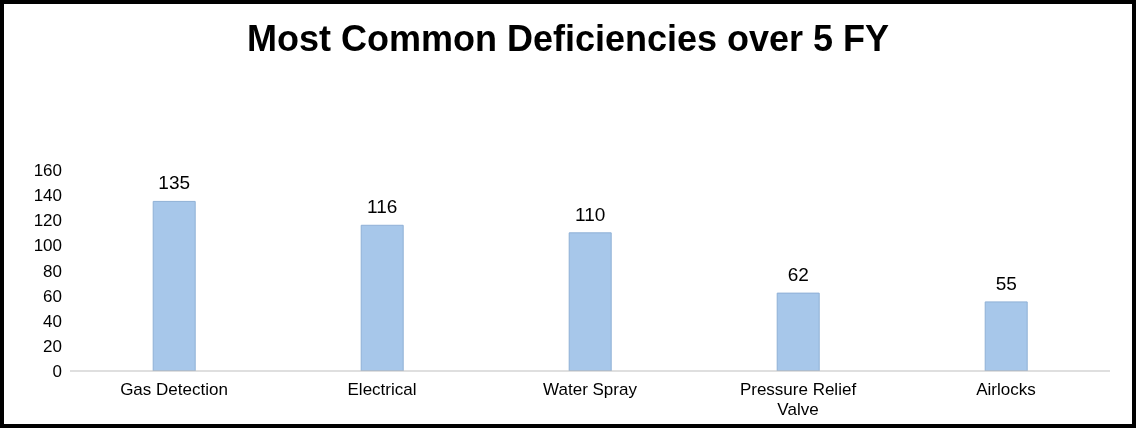 The image size is (1136, 428). Describe the element at coordinates (47, 221) in the screenshot. I see `y-tick-label: 120` at that location.